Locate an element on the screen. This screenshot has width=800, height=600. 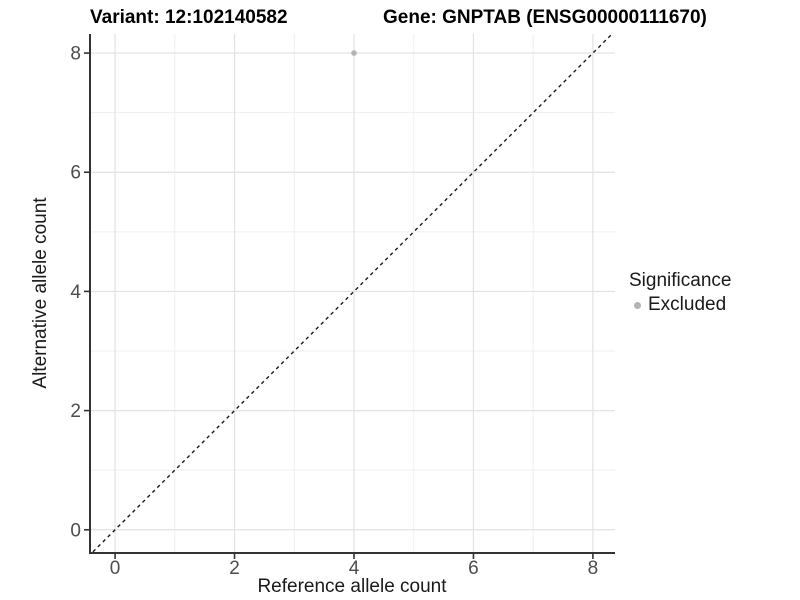
legend-item-label: Excluded is located at coordinates (687, 304).